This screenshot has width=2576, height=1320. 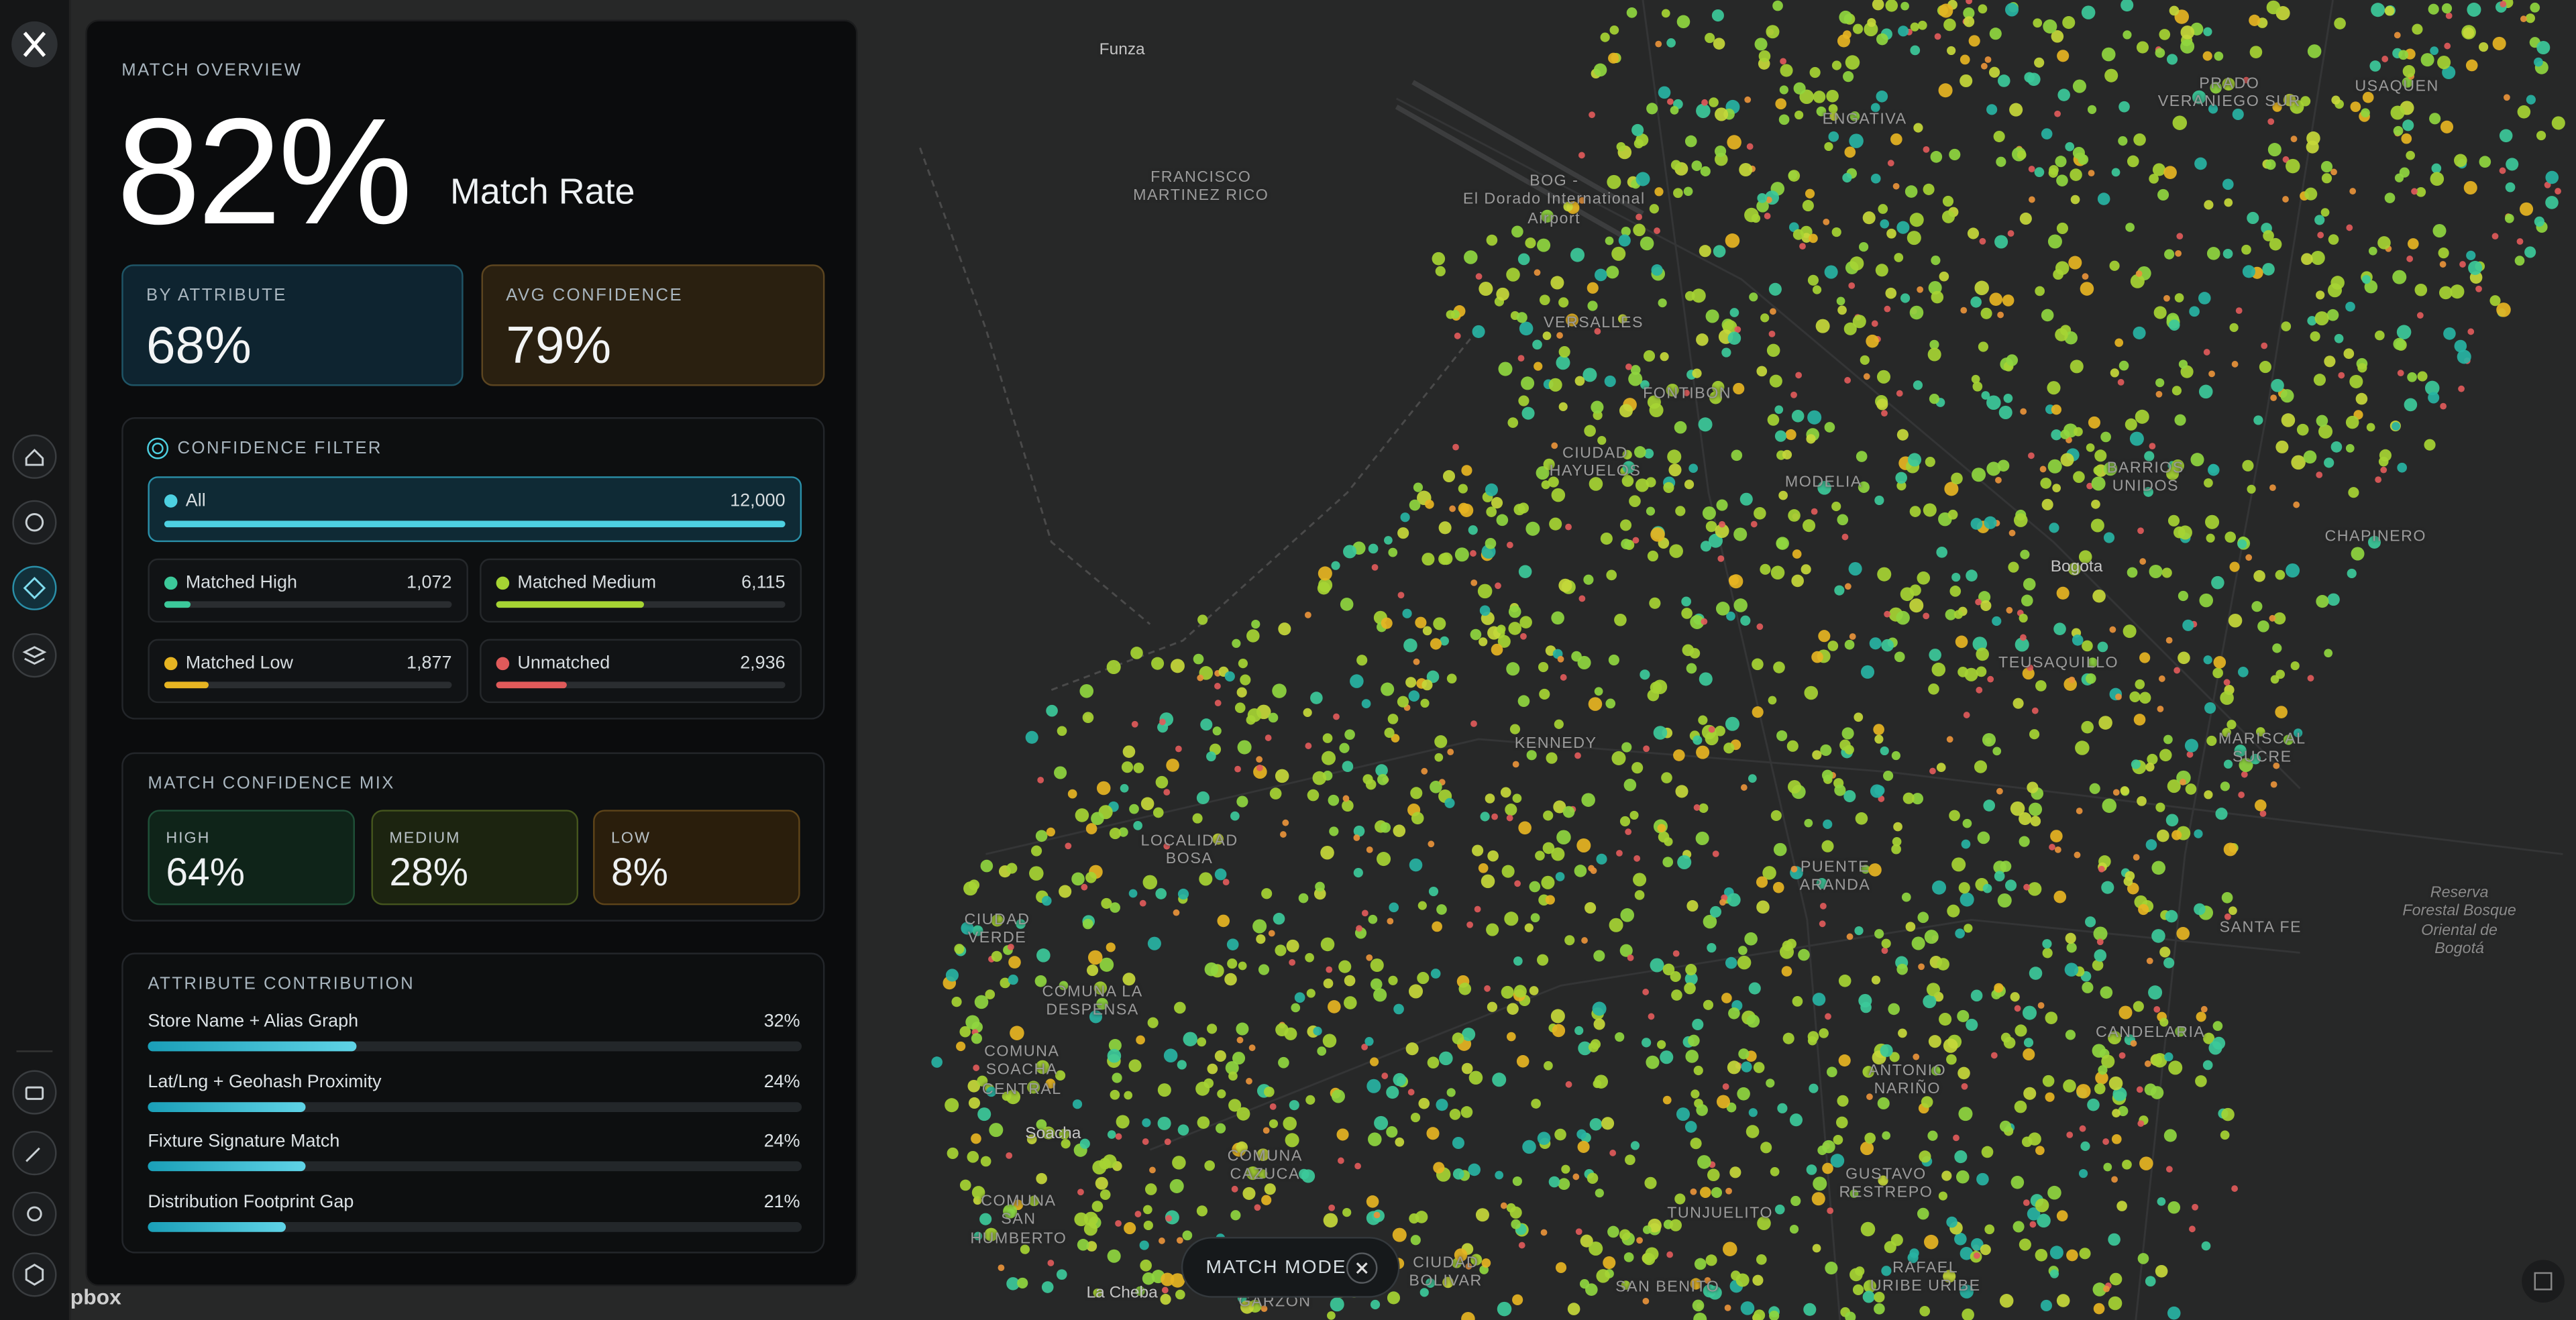 What do you see at coordinates (217, 1227) in the screenshot?
I see `attr-bar` at bounding box center [217, 1227].